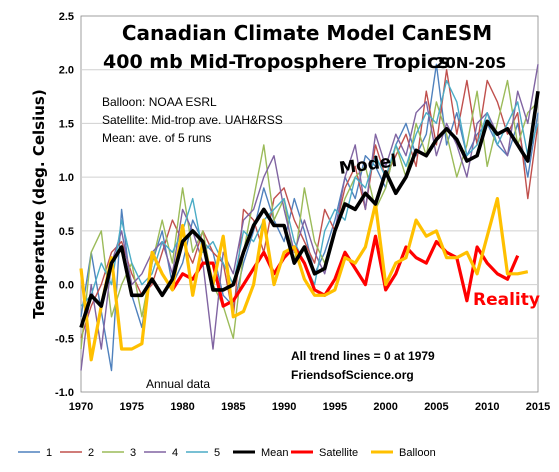 The width and height of the screenshot is (559, 472). I want to click on y-tick-label: 0.5, so click(66, 232).